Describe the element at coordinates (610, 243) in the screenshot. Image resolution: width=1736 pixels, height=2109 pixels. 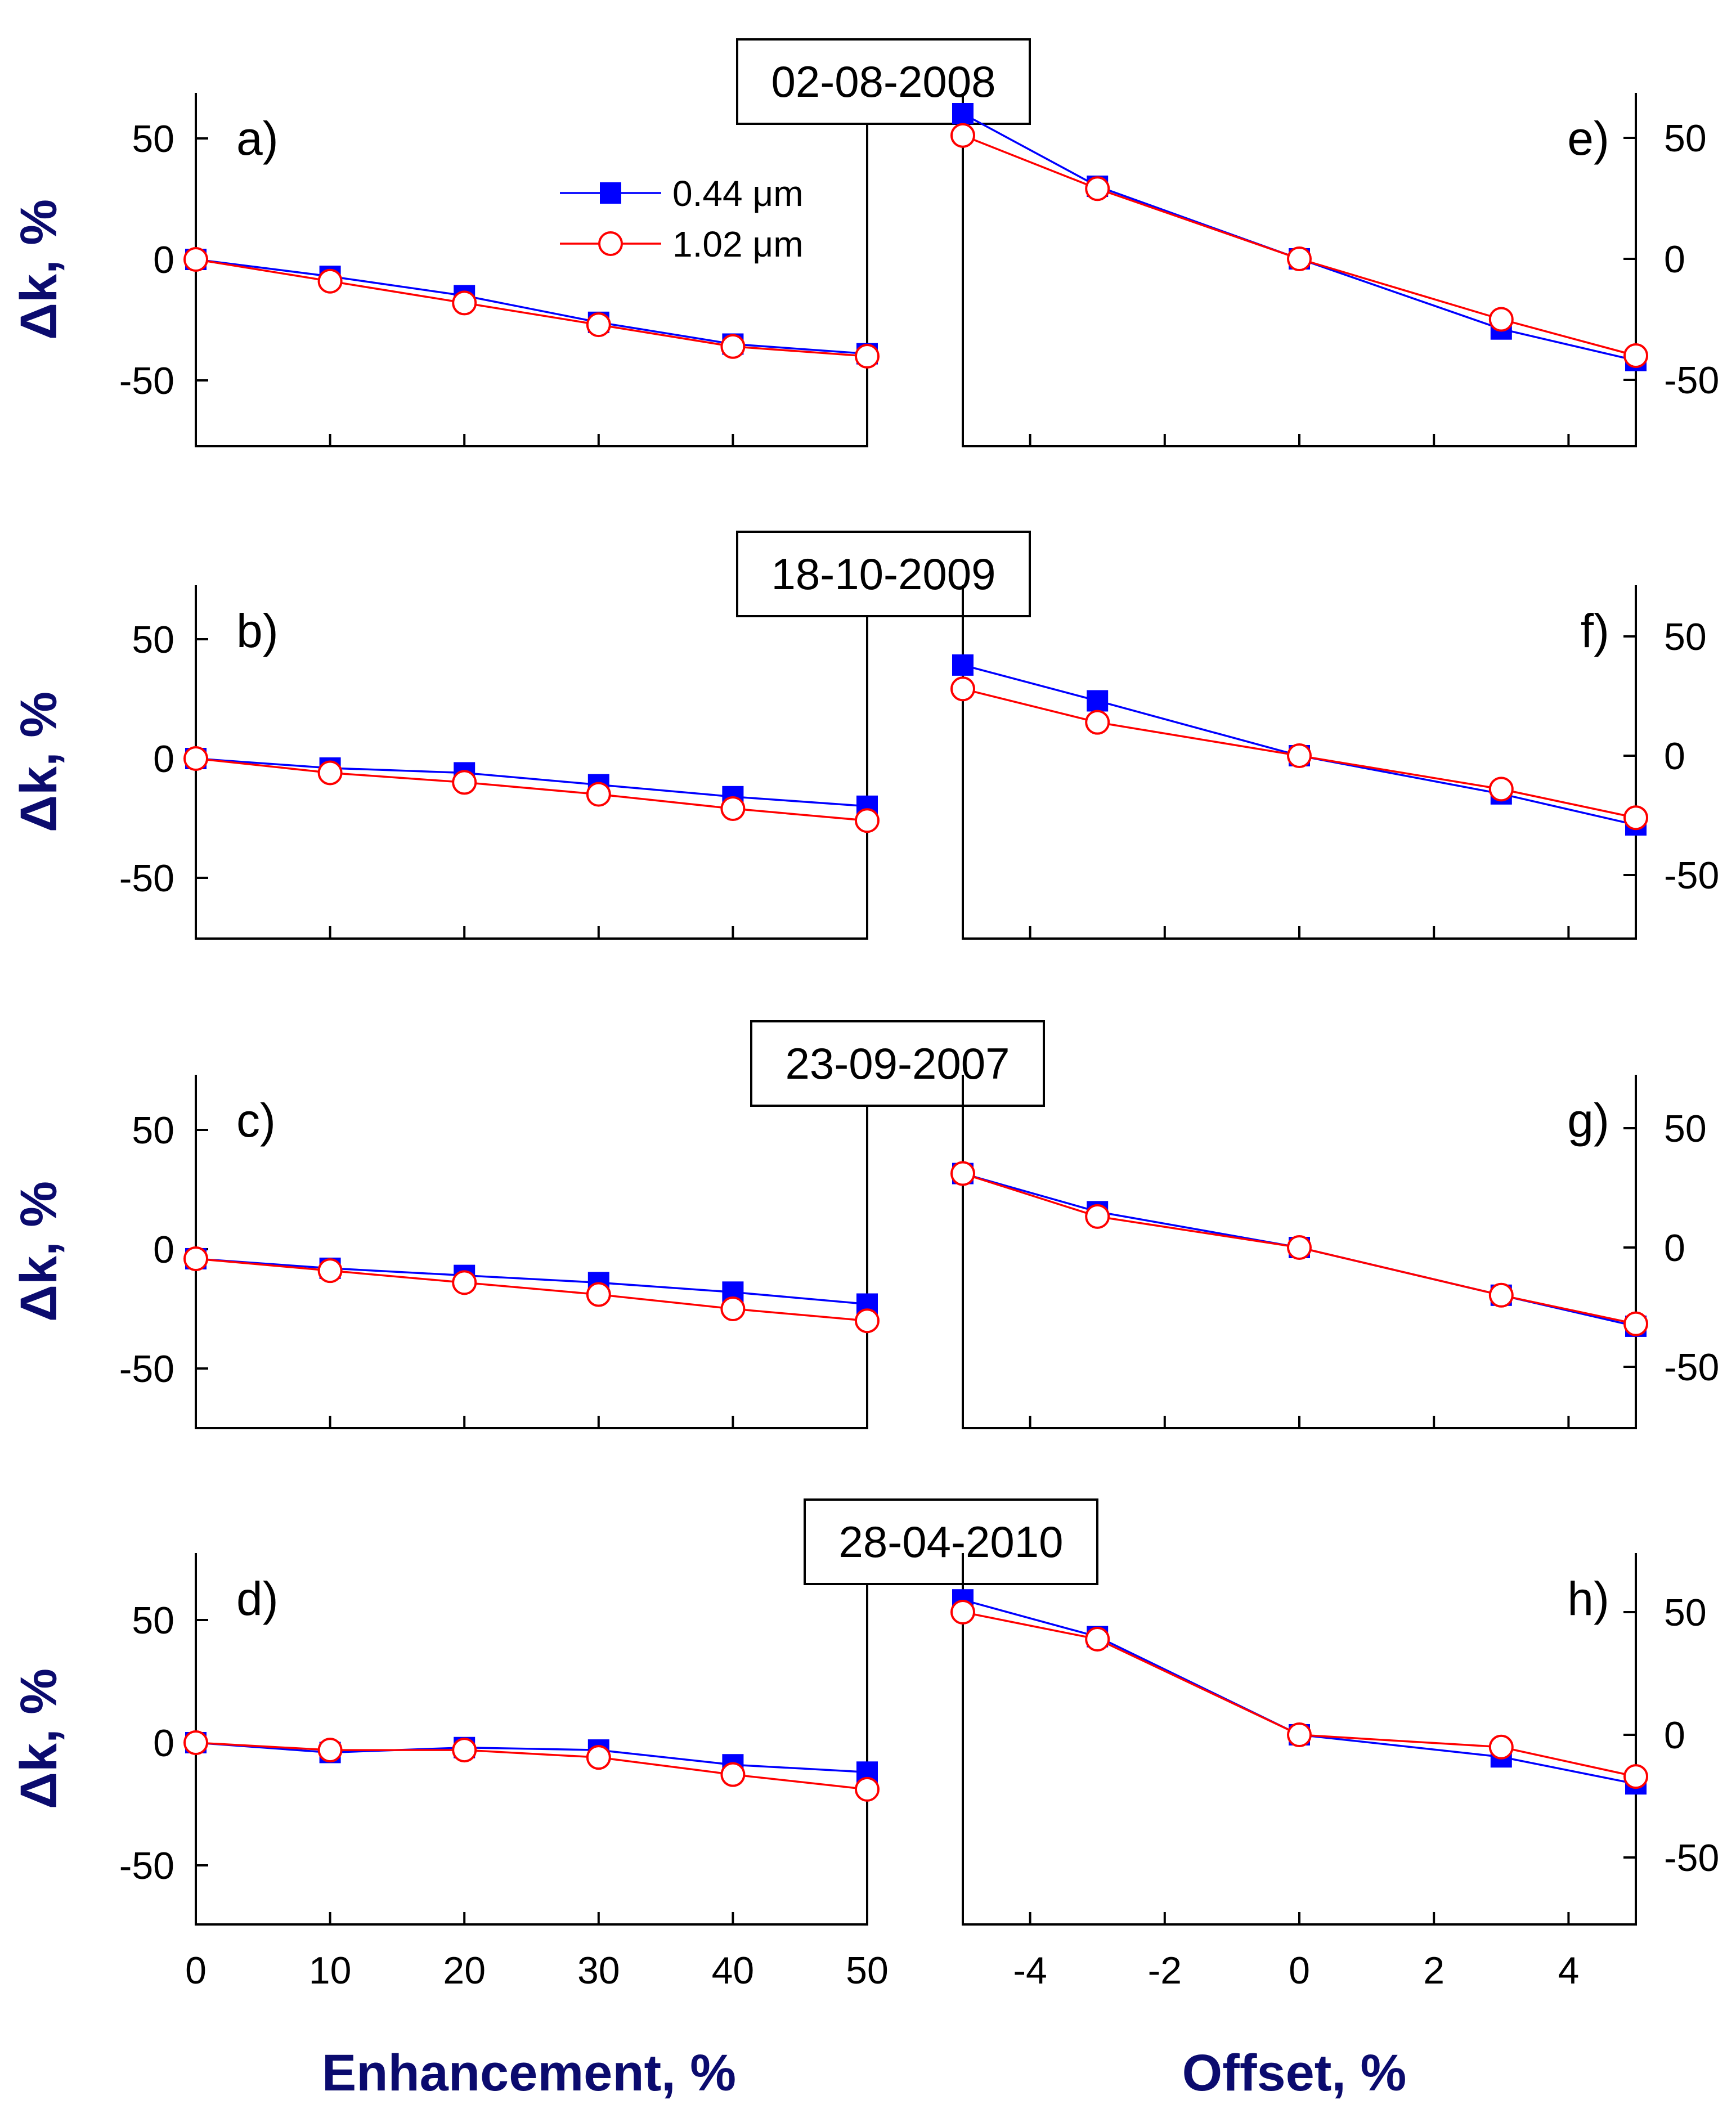
I see `legend-marker` at that location.